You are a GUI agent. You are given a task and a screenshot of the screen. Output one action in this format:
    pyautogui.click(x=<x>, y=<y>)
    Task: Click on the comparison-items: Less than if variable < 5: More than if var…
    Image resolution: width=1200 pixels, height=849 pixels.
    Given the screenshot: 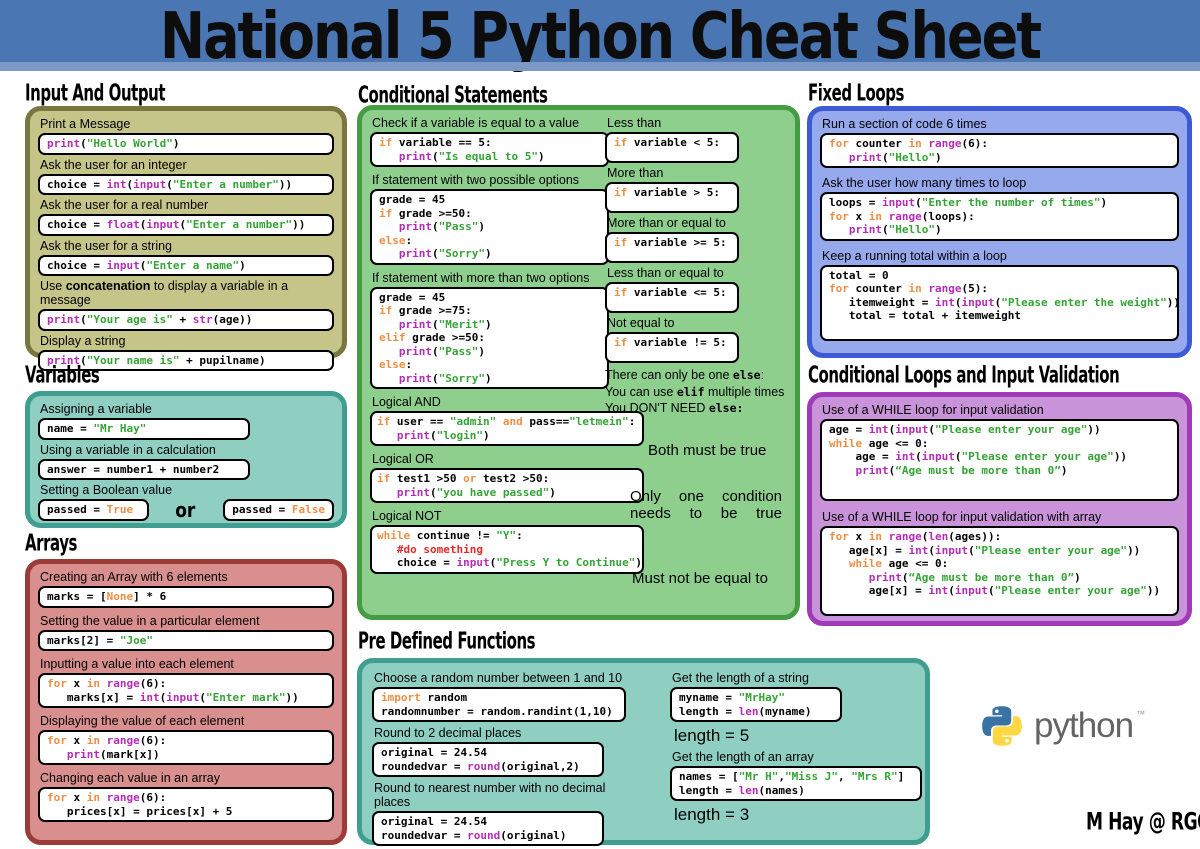 What is the action you would take?
    pyautogui.click(x=703, y=239)
    